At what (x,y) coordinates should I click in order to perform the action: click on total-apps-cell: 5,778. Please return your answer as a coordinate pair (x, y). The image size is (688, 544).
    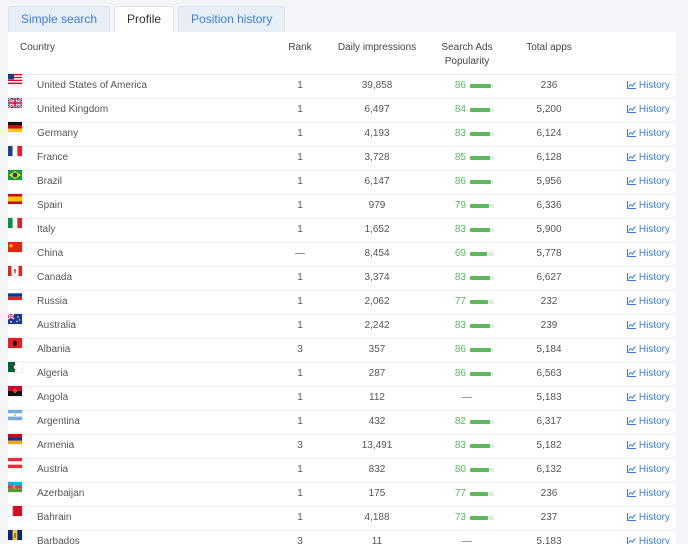
    Looking at the image, I should click on (549, 253).